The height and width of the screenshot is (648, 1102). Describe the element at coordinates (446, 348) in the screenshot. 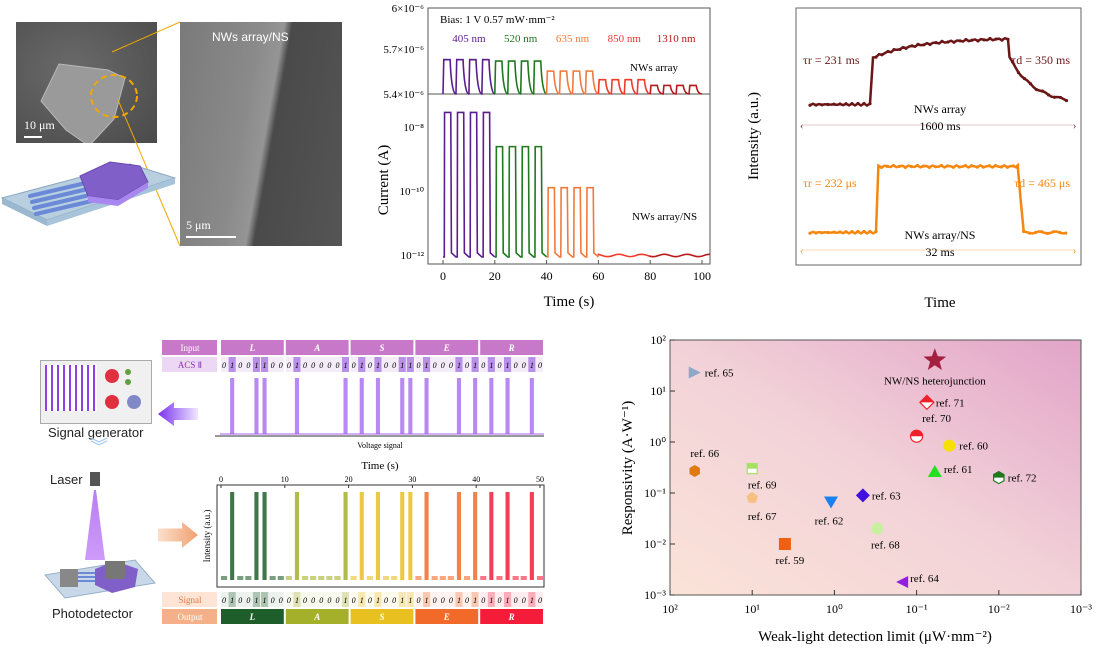

I see `input-letter-E: E` at that location.